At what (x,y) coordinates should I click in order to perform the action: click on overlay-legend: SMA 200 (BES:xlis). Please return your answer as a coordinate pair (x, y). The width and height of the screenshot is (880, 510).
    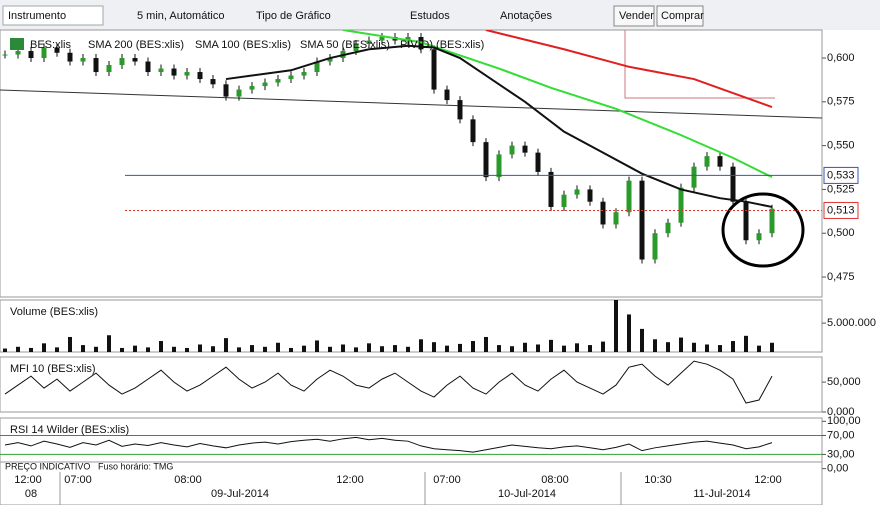
    Looking at the image, I should click on (136, 45).